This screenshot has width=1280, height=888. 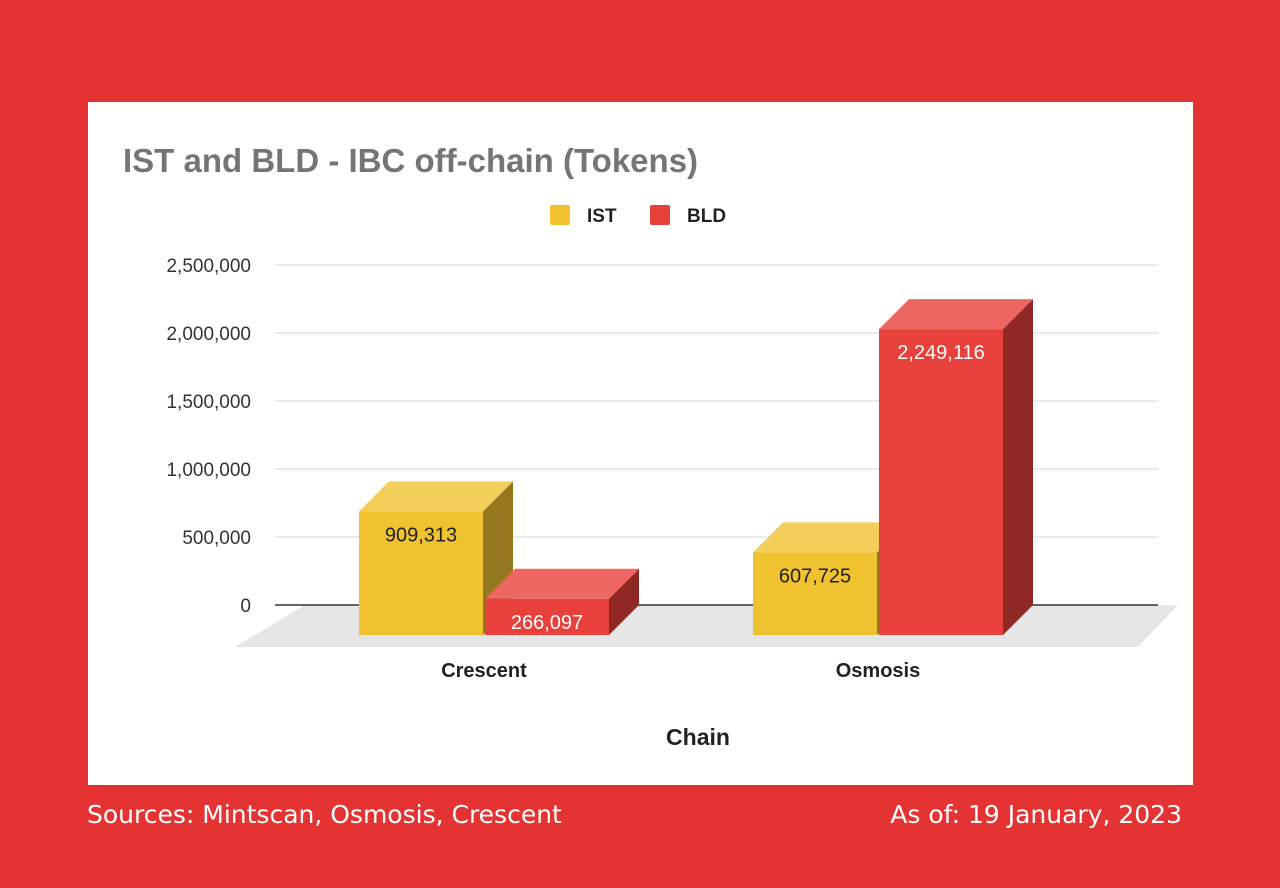 What do you see at coordinates (436, 496) in the screenshot?
I see `bar-top-ist-crescent` at bounding box center [436, 496].